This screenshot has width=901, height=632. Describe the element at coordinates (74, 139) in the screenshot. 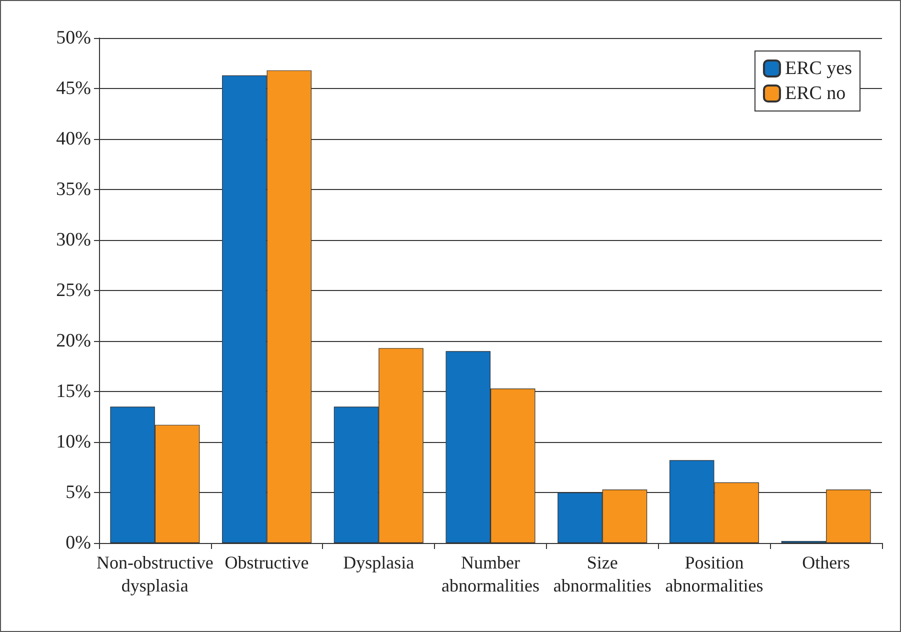

I see `y-tick-label: 40%` at that location.